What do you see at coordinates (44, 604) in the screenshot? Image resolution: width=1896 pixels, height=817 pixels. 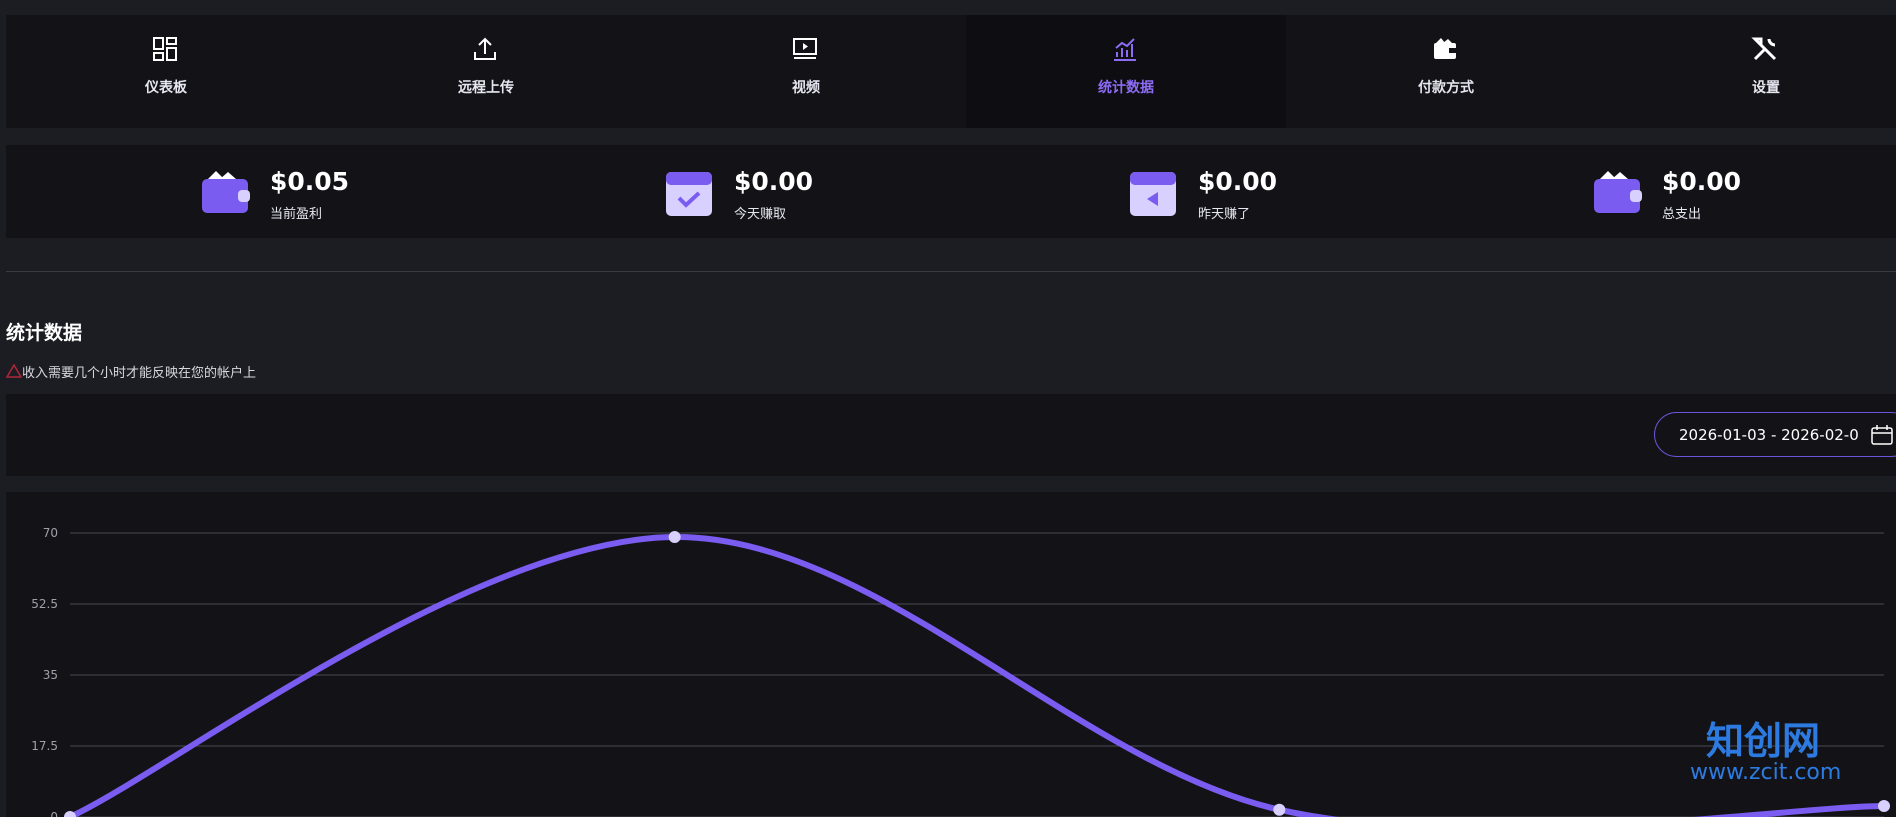 I see `y-tick-label: 52.5` at bounding box center [44, 604].